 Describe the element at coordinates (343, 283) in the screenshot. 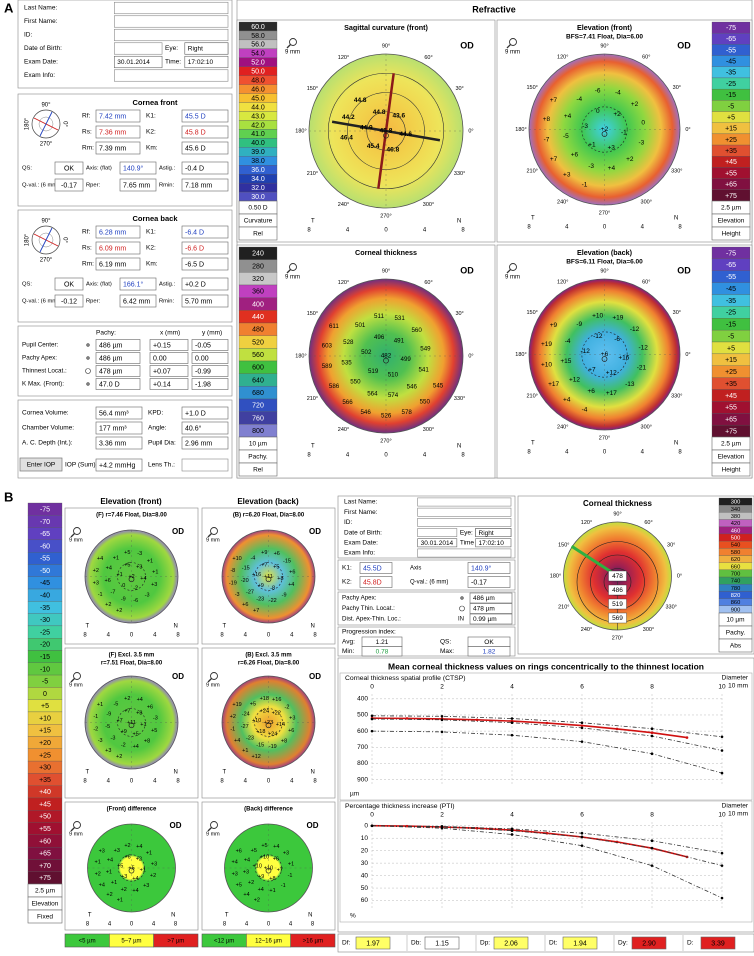

I see `angle-label: 120°` at that location.